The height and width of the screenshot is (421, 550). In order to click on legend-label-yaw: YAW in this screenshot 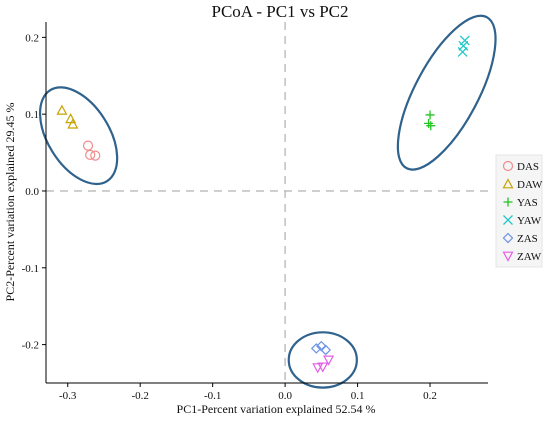, I will do `click(529, 221)`.